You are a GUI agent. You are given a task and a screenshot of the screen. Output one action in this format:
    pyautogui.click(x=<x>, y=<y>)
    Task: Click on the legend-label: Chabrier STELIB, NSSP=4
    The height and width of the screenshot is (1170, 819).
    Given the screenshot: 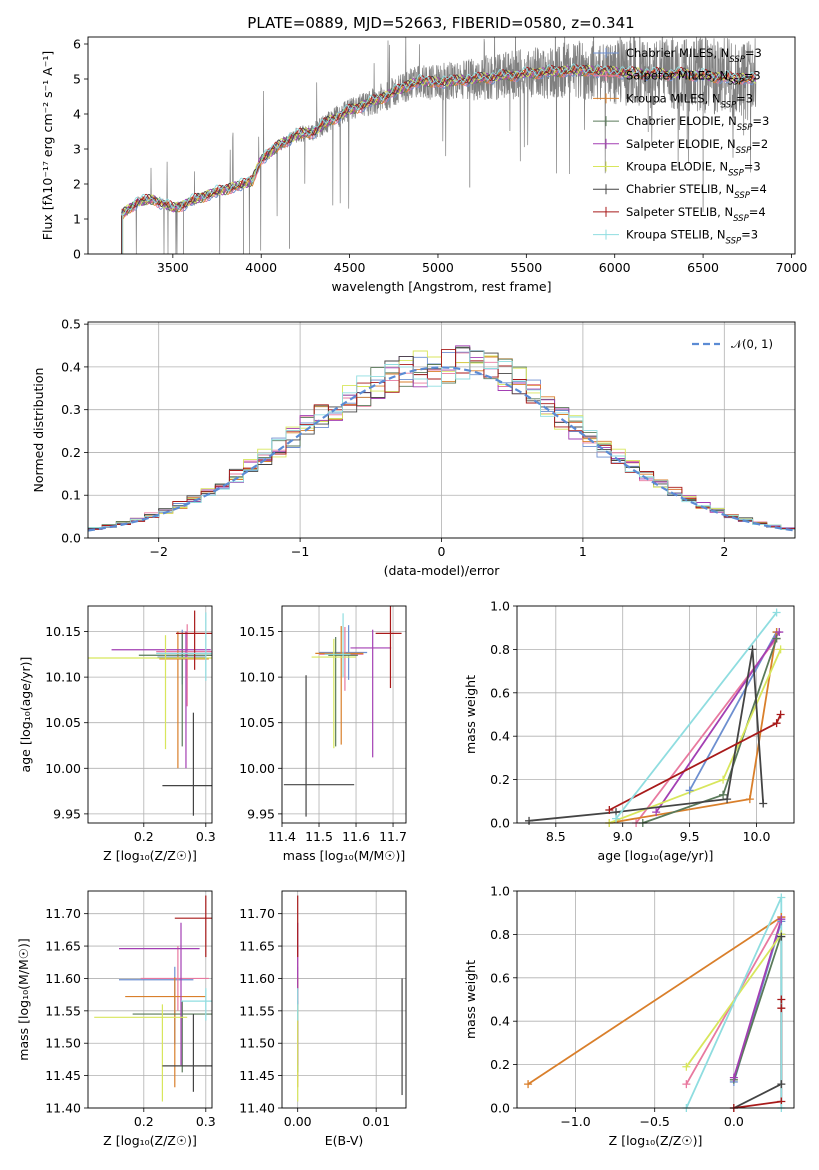 What is the action you would take?
    pyautogui.click(x=696, y=191)
    